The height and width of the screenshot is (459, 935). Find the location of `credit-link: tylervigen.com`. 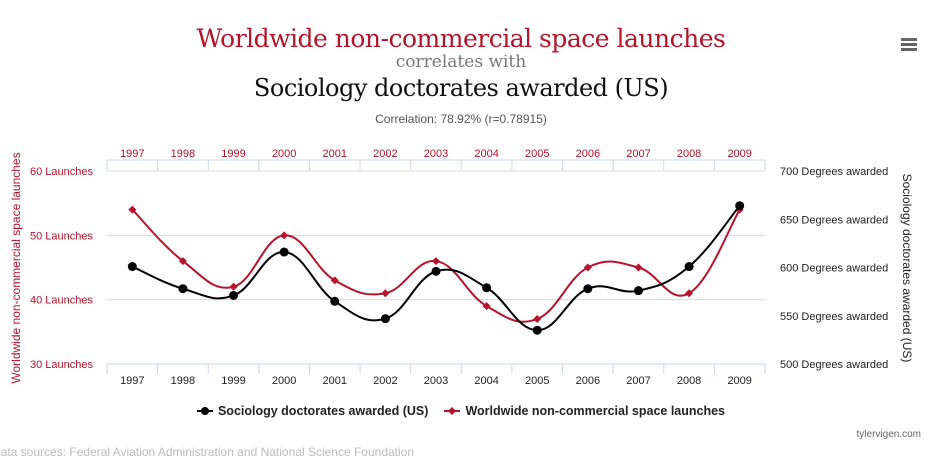

credit-link: tylervigen.com is located at coordinates (888, 434).